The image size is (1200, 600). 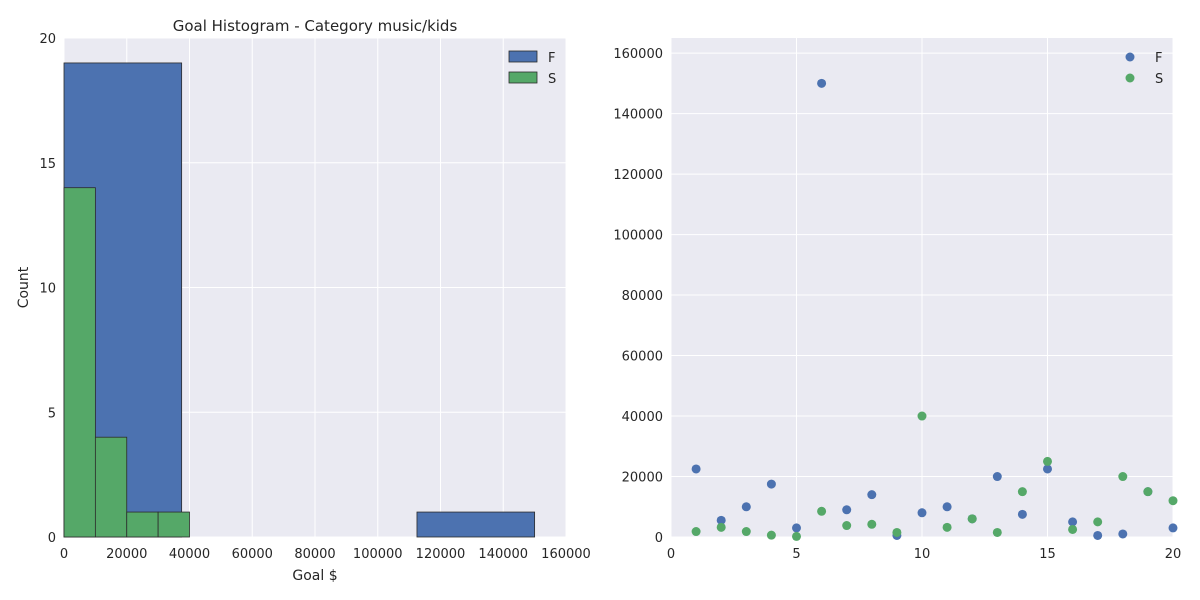 I want to click on scatter-x-tick-label: 0, so click(x=671, y=554).